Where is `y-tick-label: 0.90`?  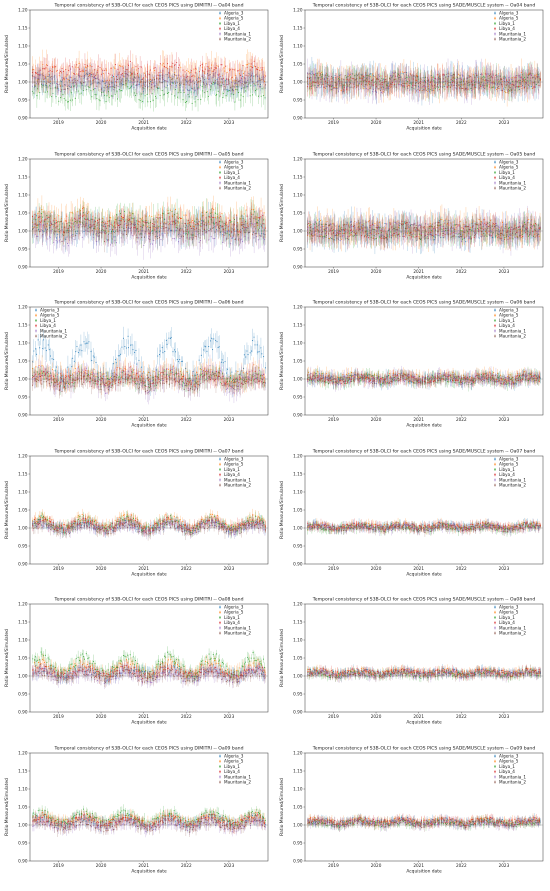
y-tick-label: 0.90 is located at coordinates (23, 266).